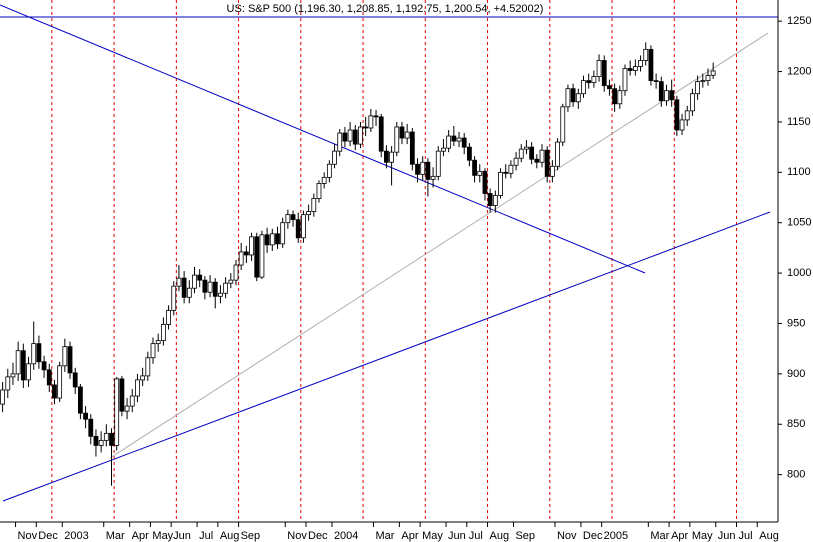 The width and height of the screenshot is (813, 542). What do you see at coordinates (799, 223) in the screenshot?
I see `y-tick-label: 1050` at bounding box center [799, 223].